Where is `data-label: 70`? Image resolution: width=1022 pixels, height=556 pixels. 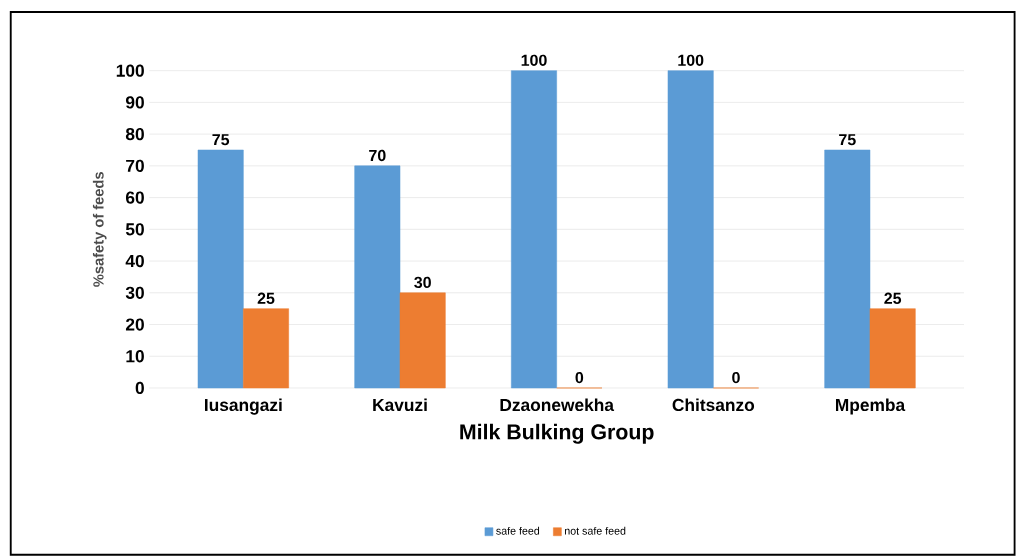 data-label: 70 is located at coordinates (377, 155).